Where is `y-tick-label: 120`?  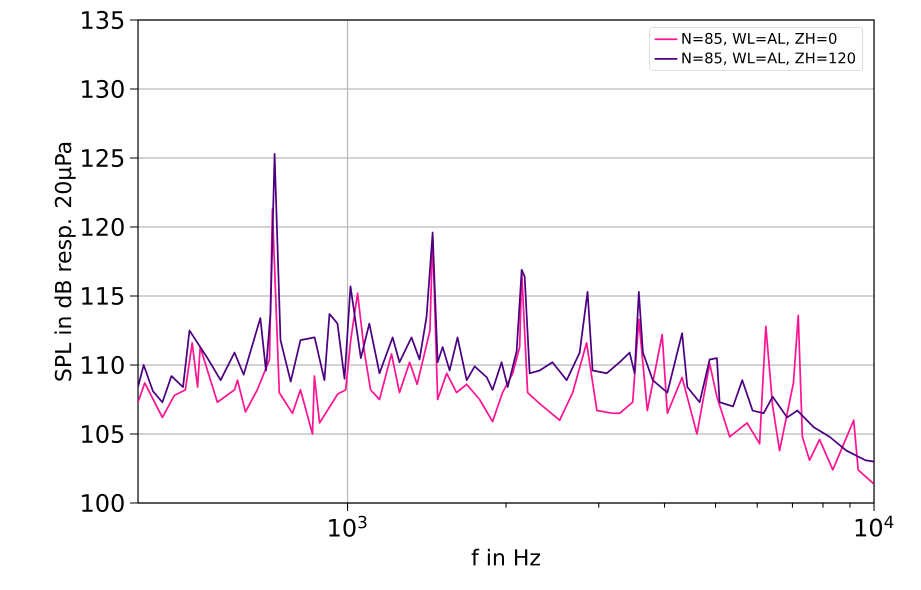
y-tick-label: 120 is located at coordinates (103, 227).